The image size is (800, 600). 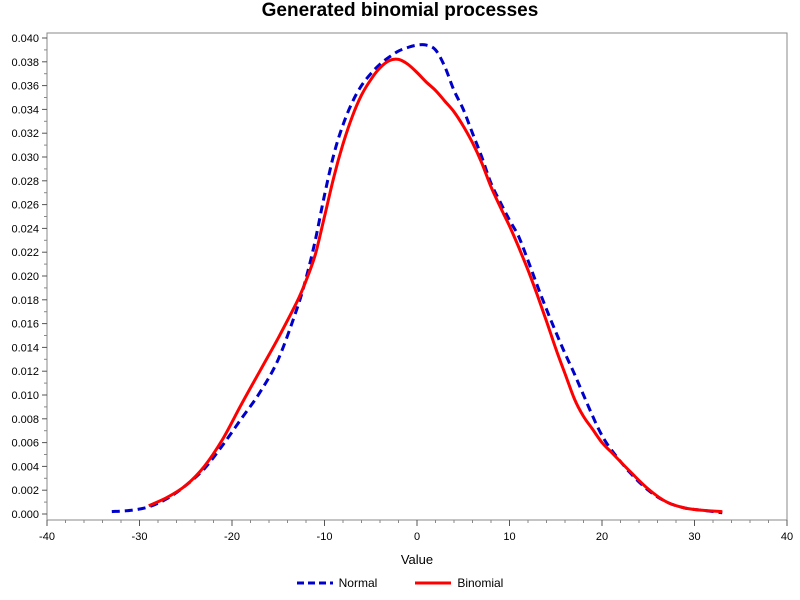 What do you see at coordinates (417, 559) in the screenshot?
I see `x-axis-label: Value` at bounding box center [417, 559].